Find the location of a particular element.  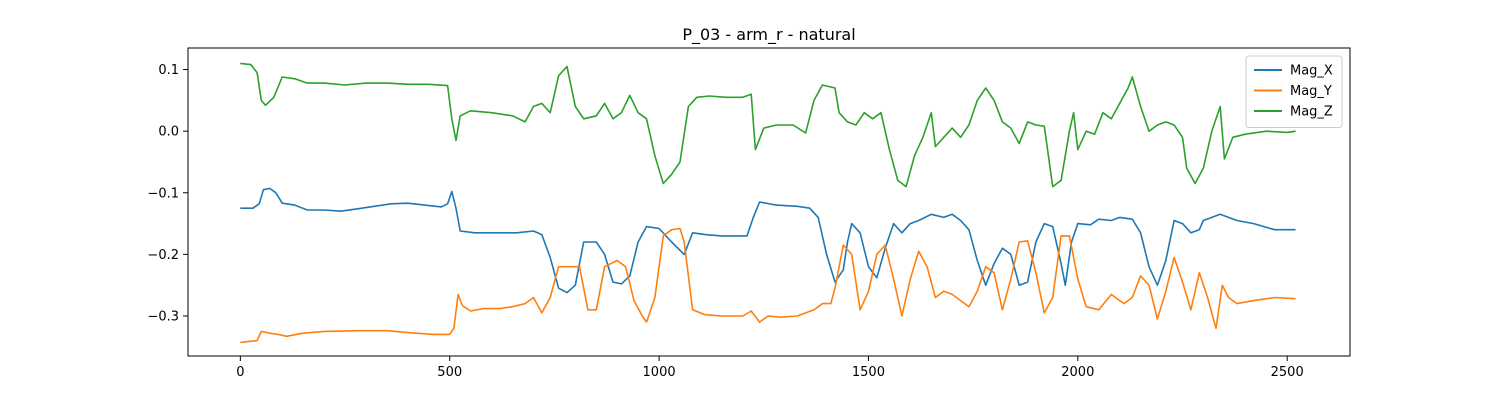

x-tick-label: 2000 is located at coordinates (1077, 372).